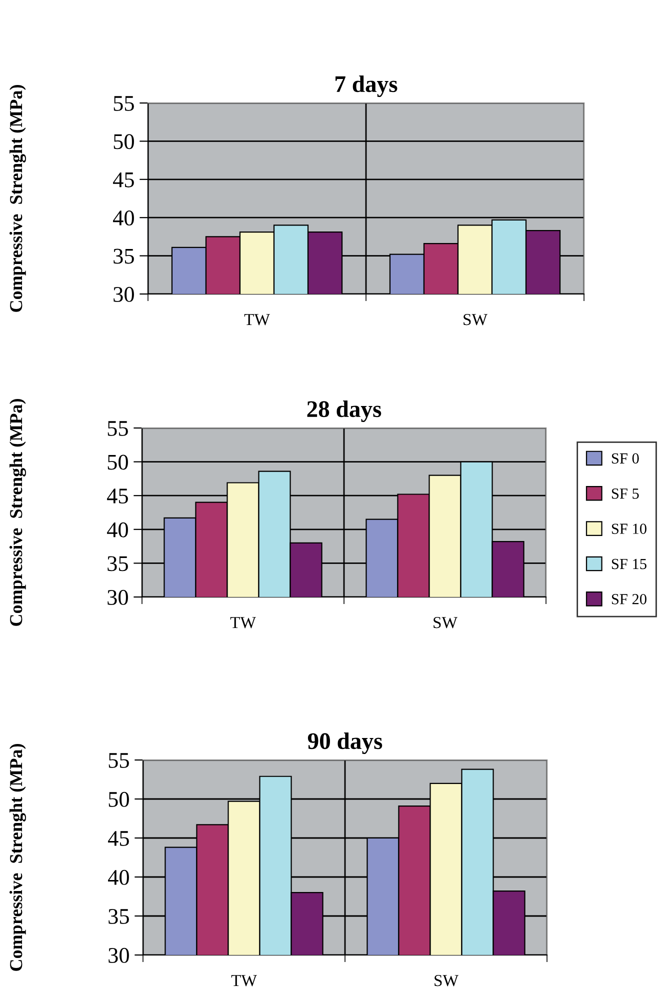 The height and width of the screenshot is (995, 672). I want to click on chart-title: 7 days, so click(367, 86).